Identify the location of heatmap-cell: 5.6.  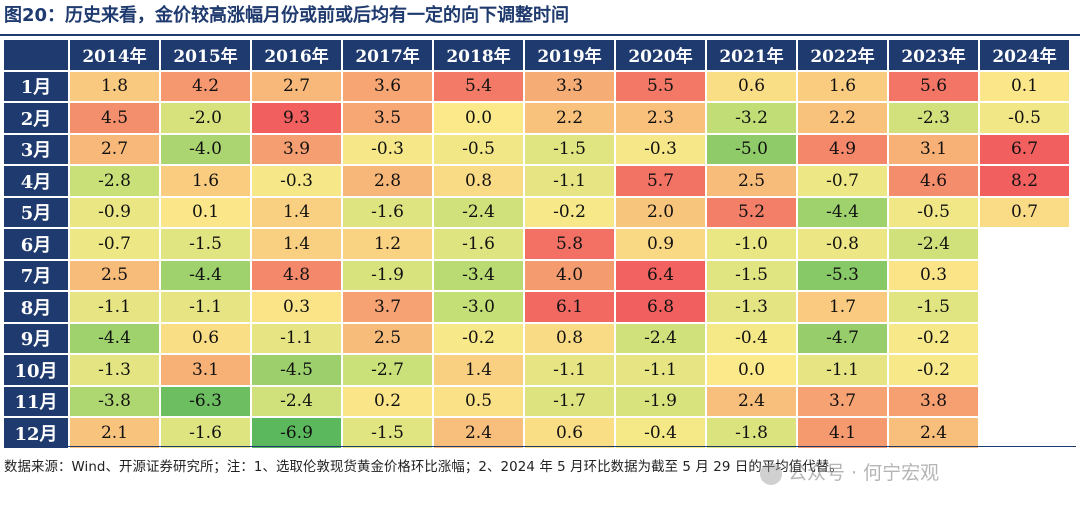
(934, 87).